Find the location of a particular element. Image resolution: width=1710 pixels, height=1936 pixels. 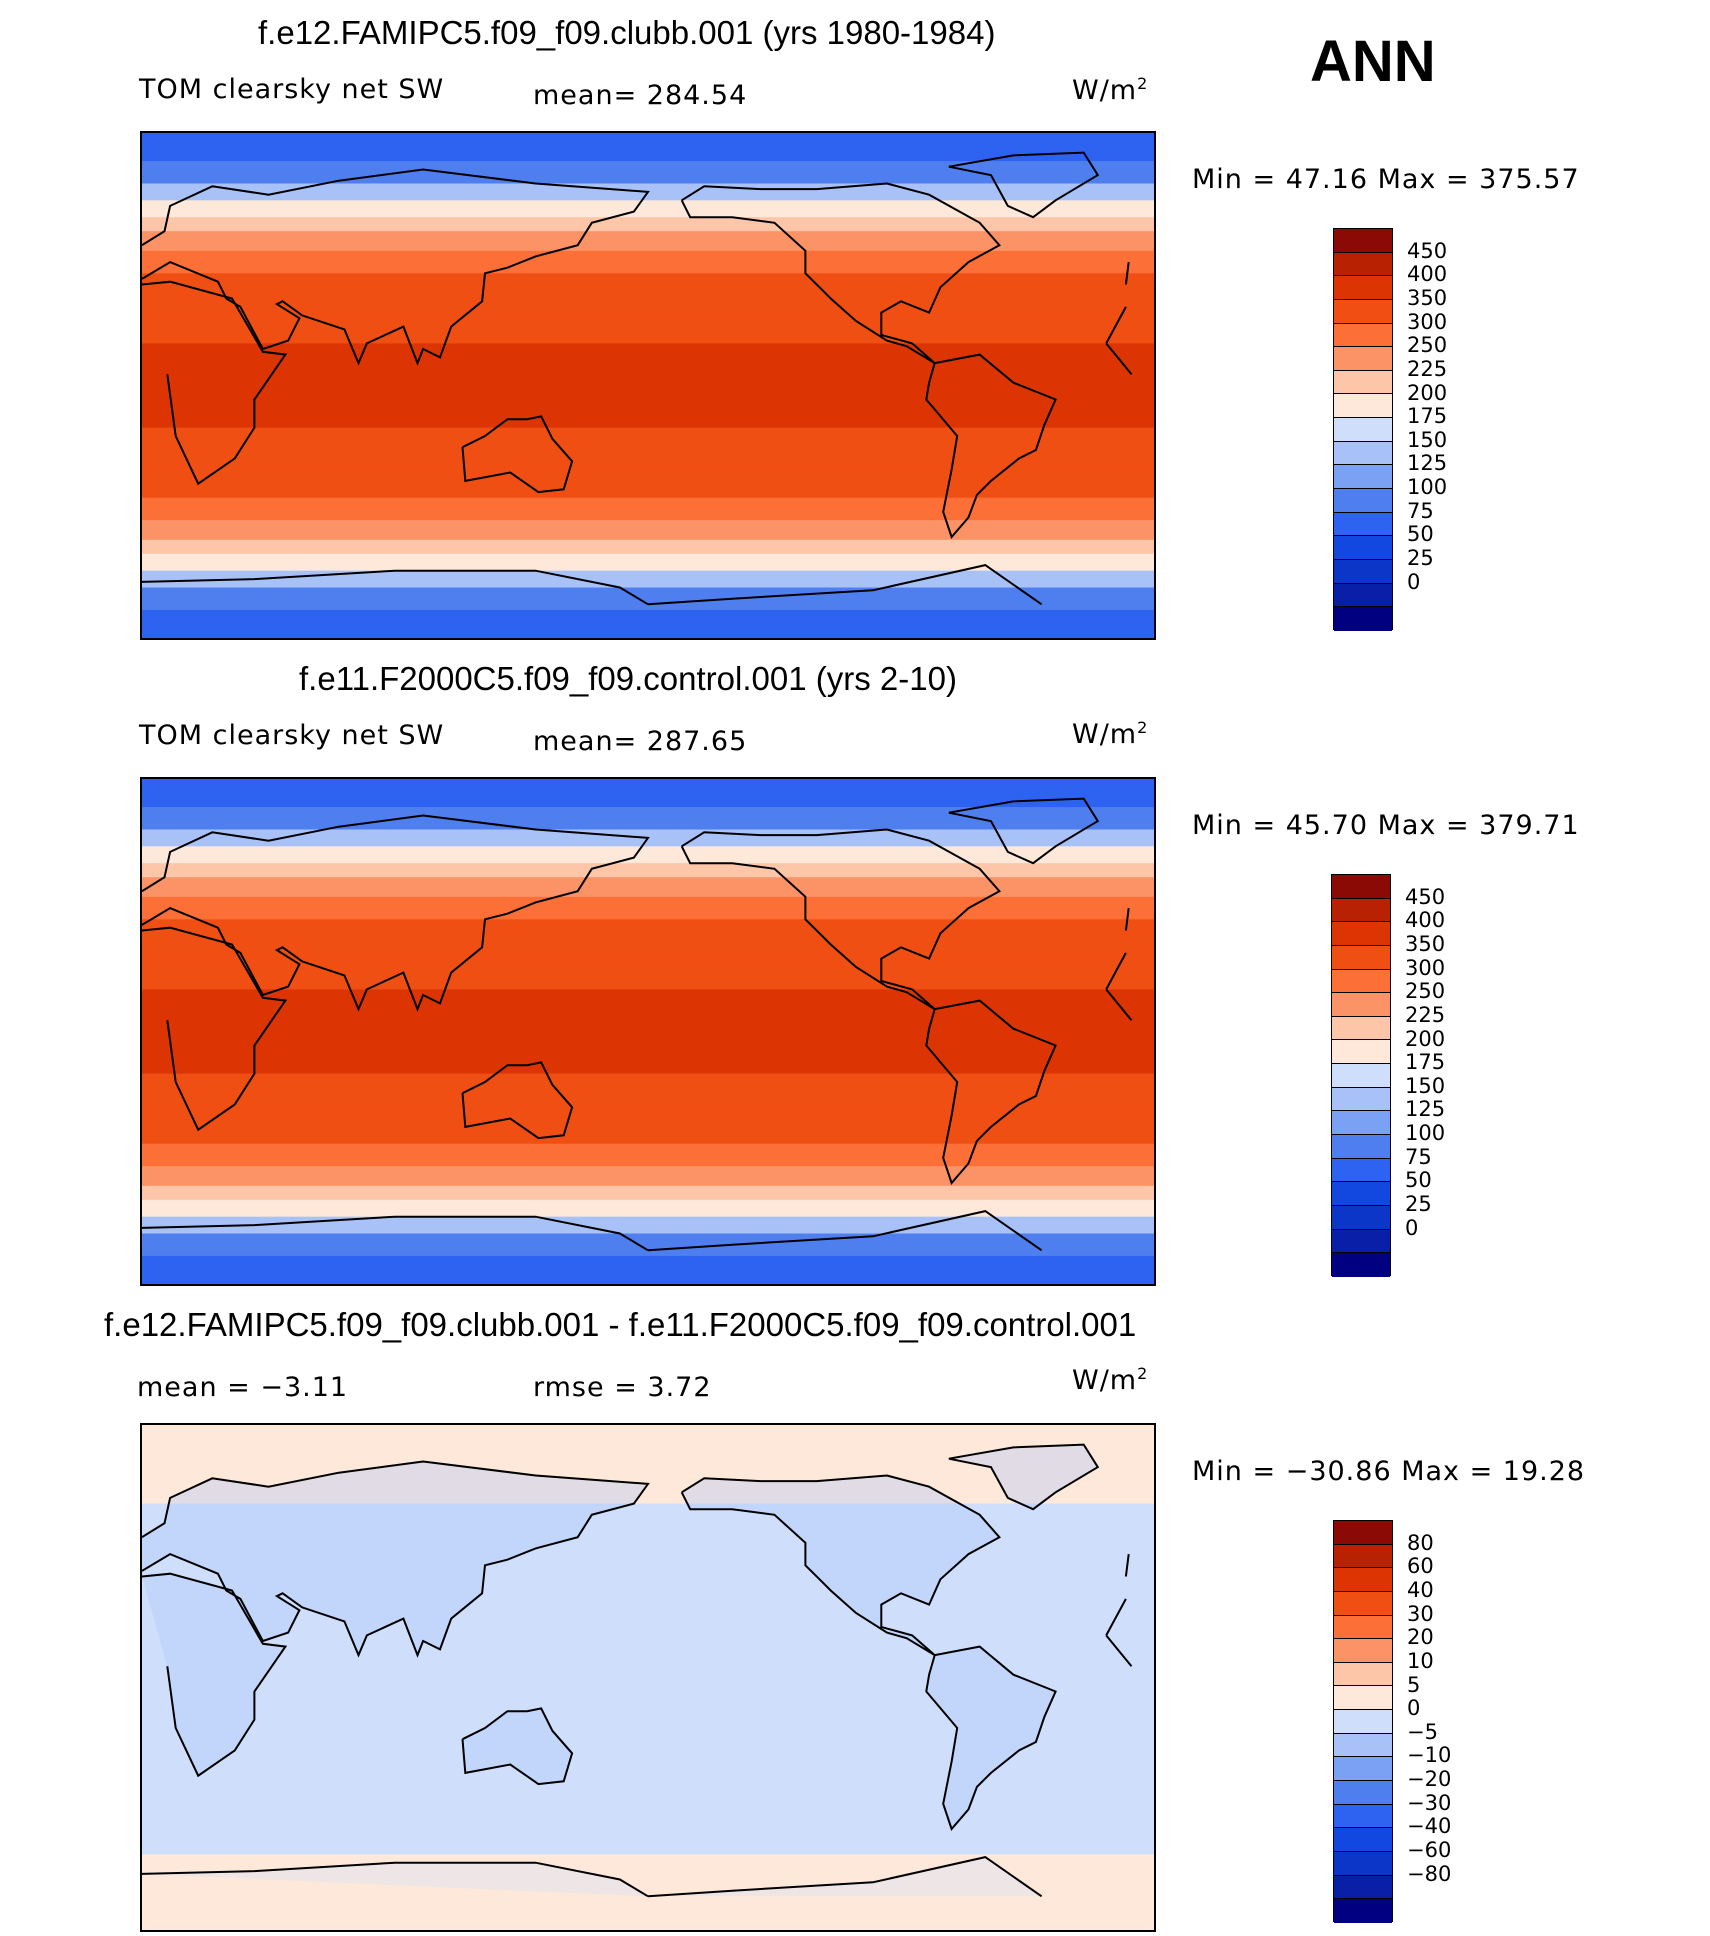

panel-1-coastlines is located at coordinates (637, 378).